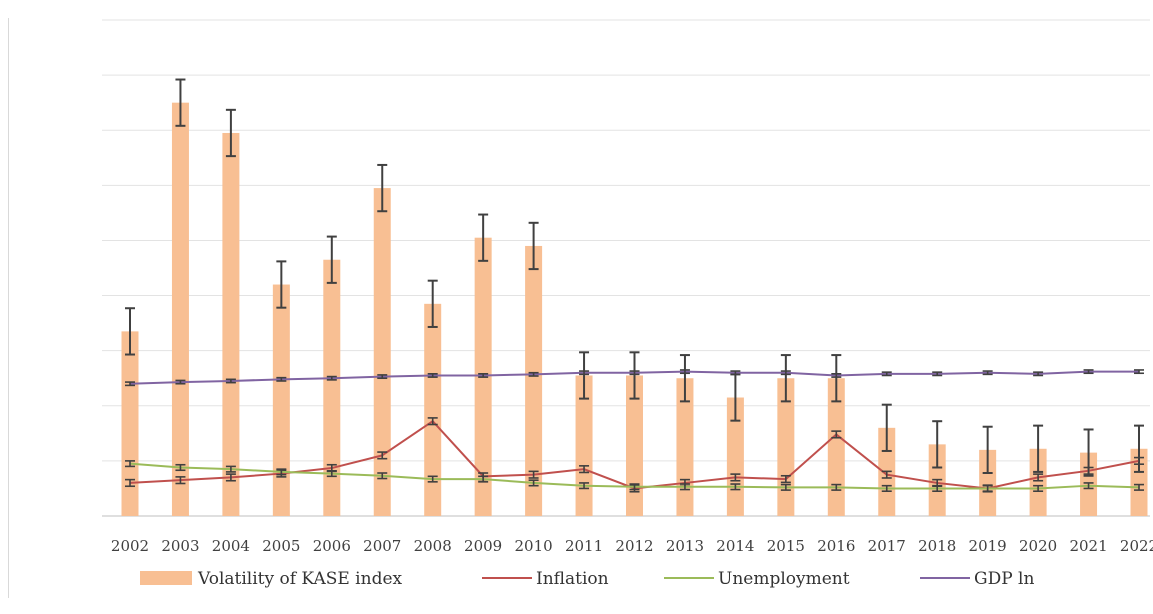  Describe the element at coordinates (1038, 546) in the screenshot. I see `x-tick-label-2020: 2020` at that location.